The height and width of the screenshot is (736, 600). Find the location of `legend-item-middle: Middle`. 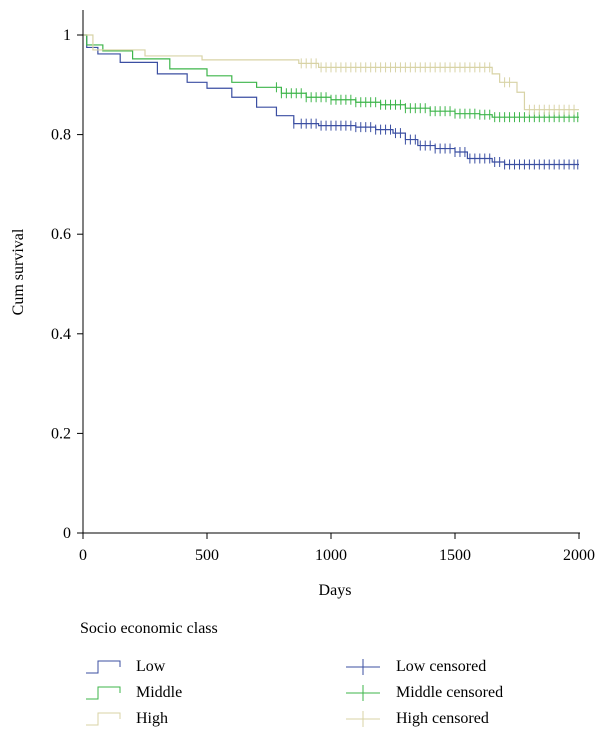

legend-item-middle: Middle is located at coordinates (131, 693).